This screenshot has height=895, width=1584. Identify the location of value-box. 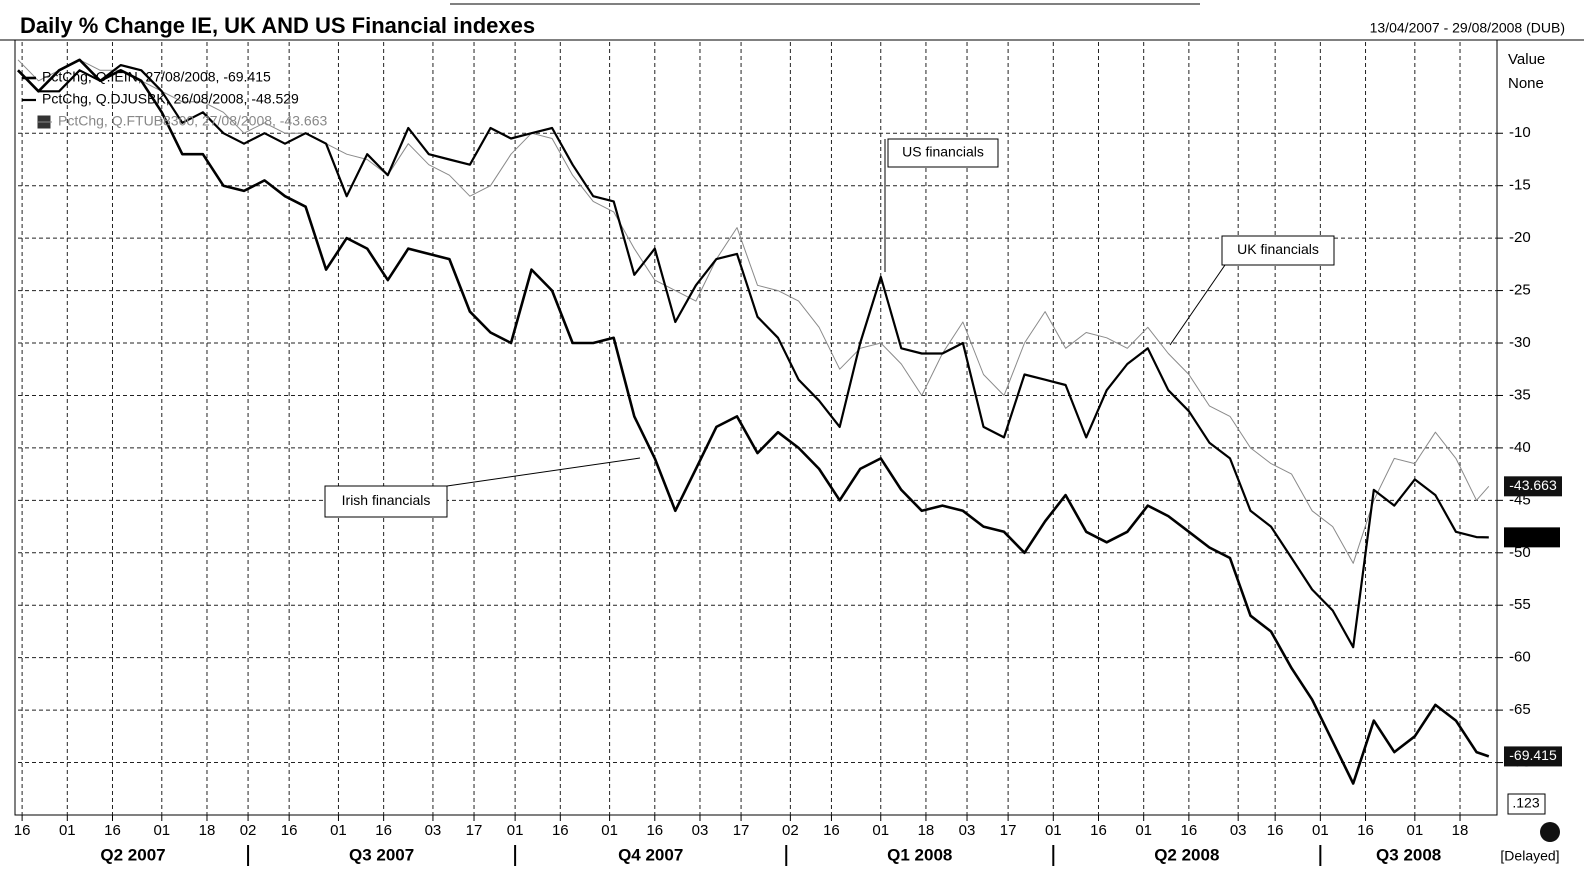
(1526, 804).